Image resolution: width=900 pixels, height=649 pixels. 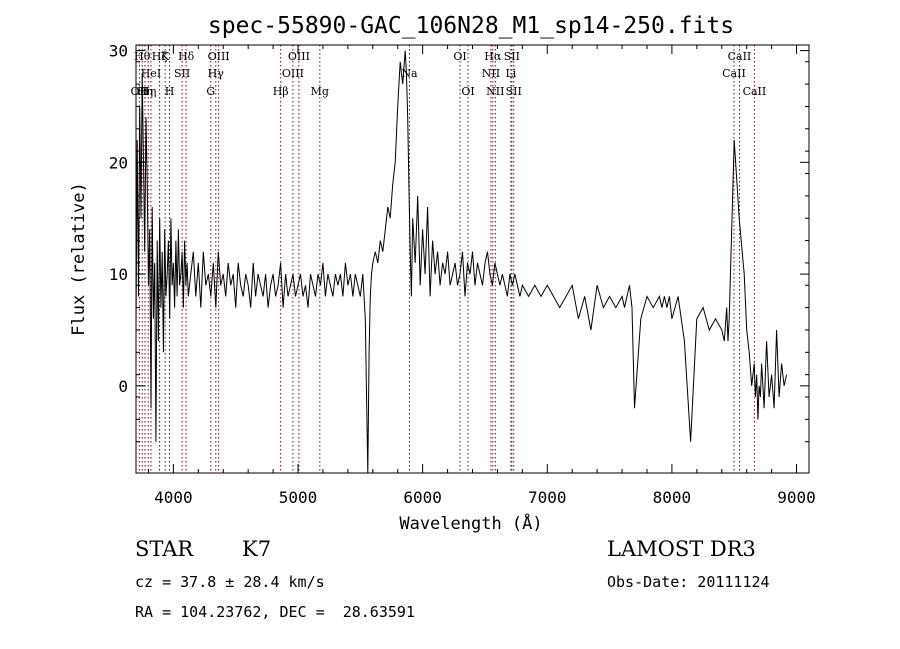 What do you see at coordinates (123, 386) in the screenshot?
I see `y-tick-label: 0` at bounding box center [123, 386].